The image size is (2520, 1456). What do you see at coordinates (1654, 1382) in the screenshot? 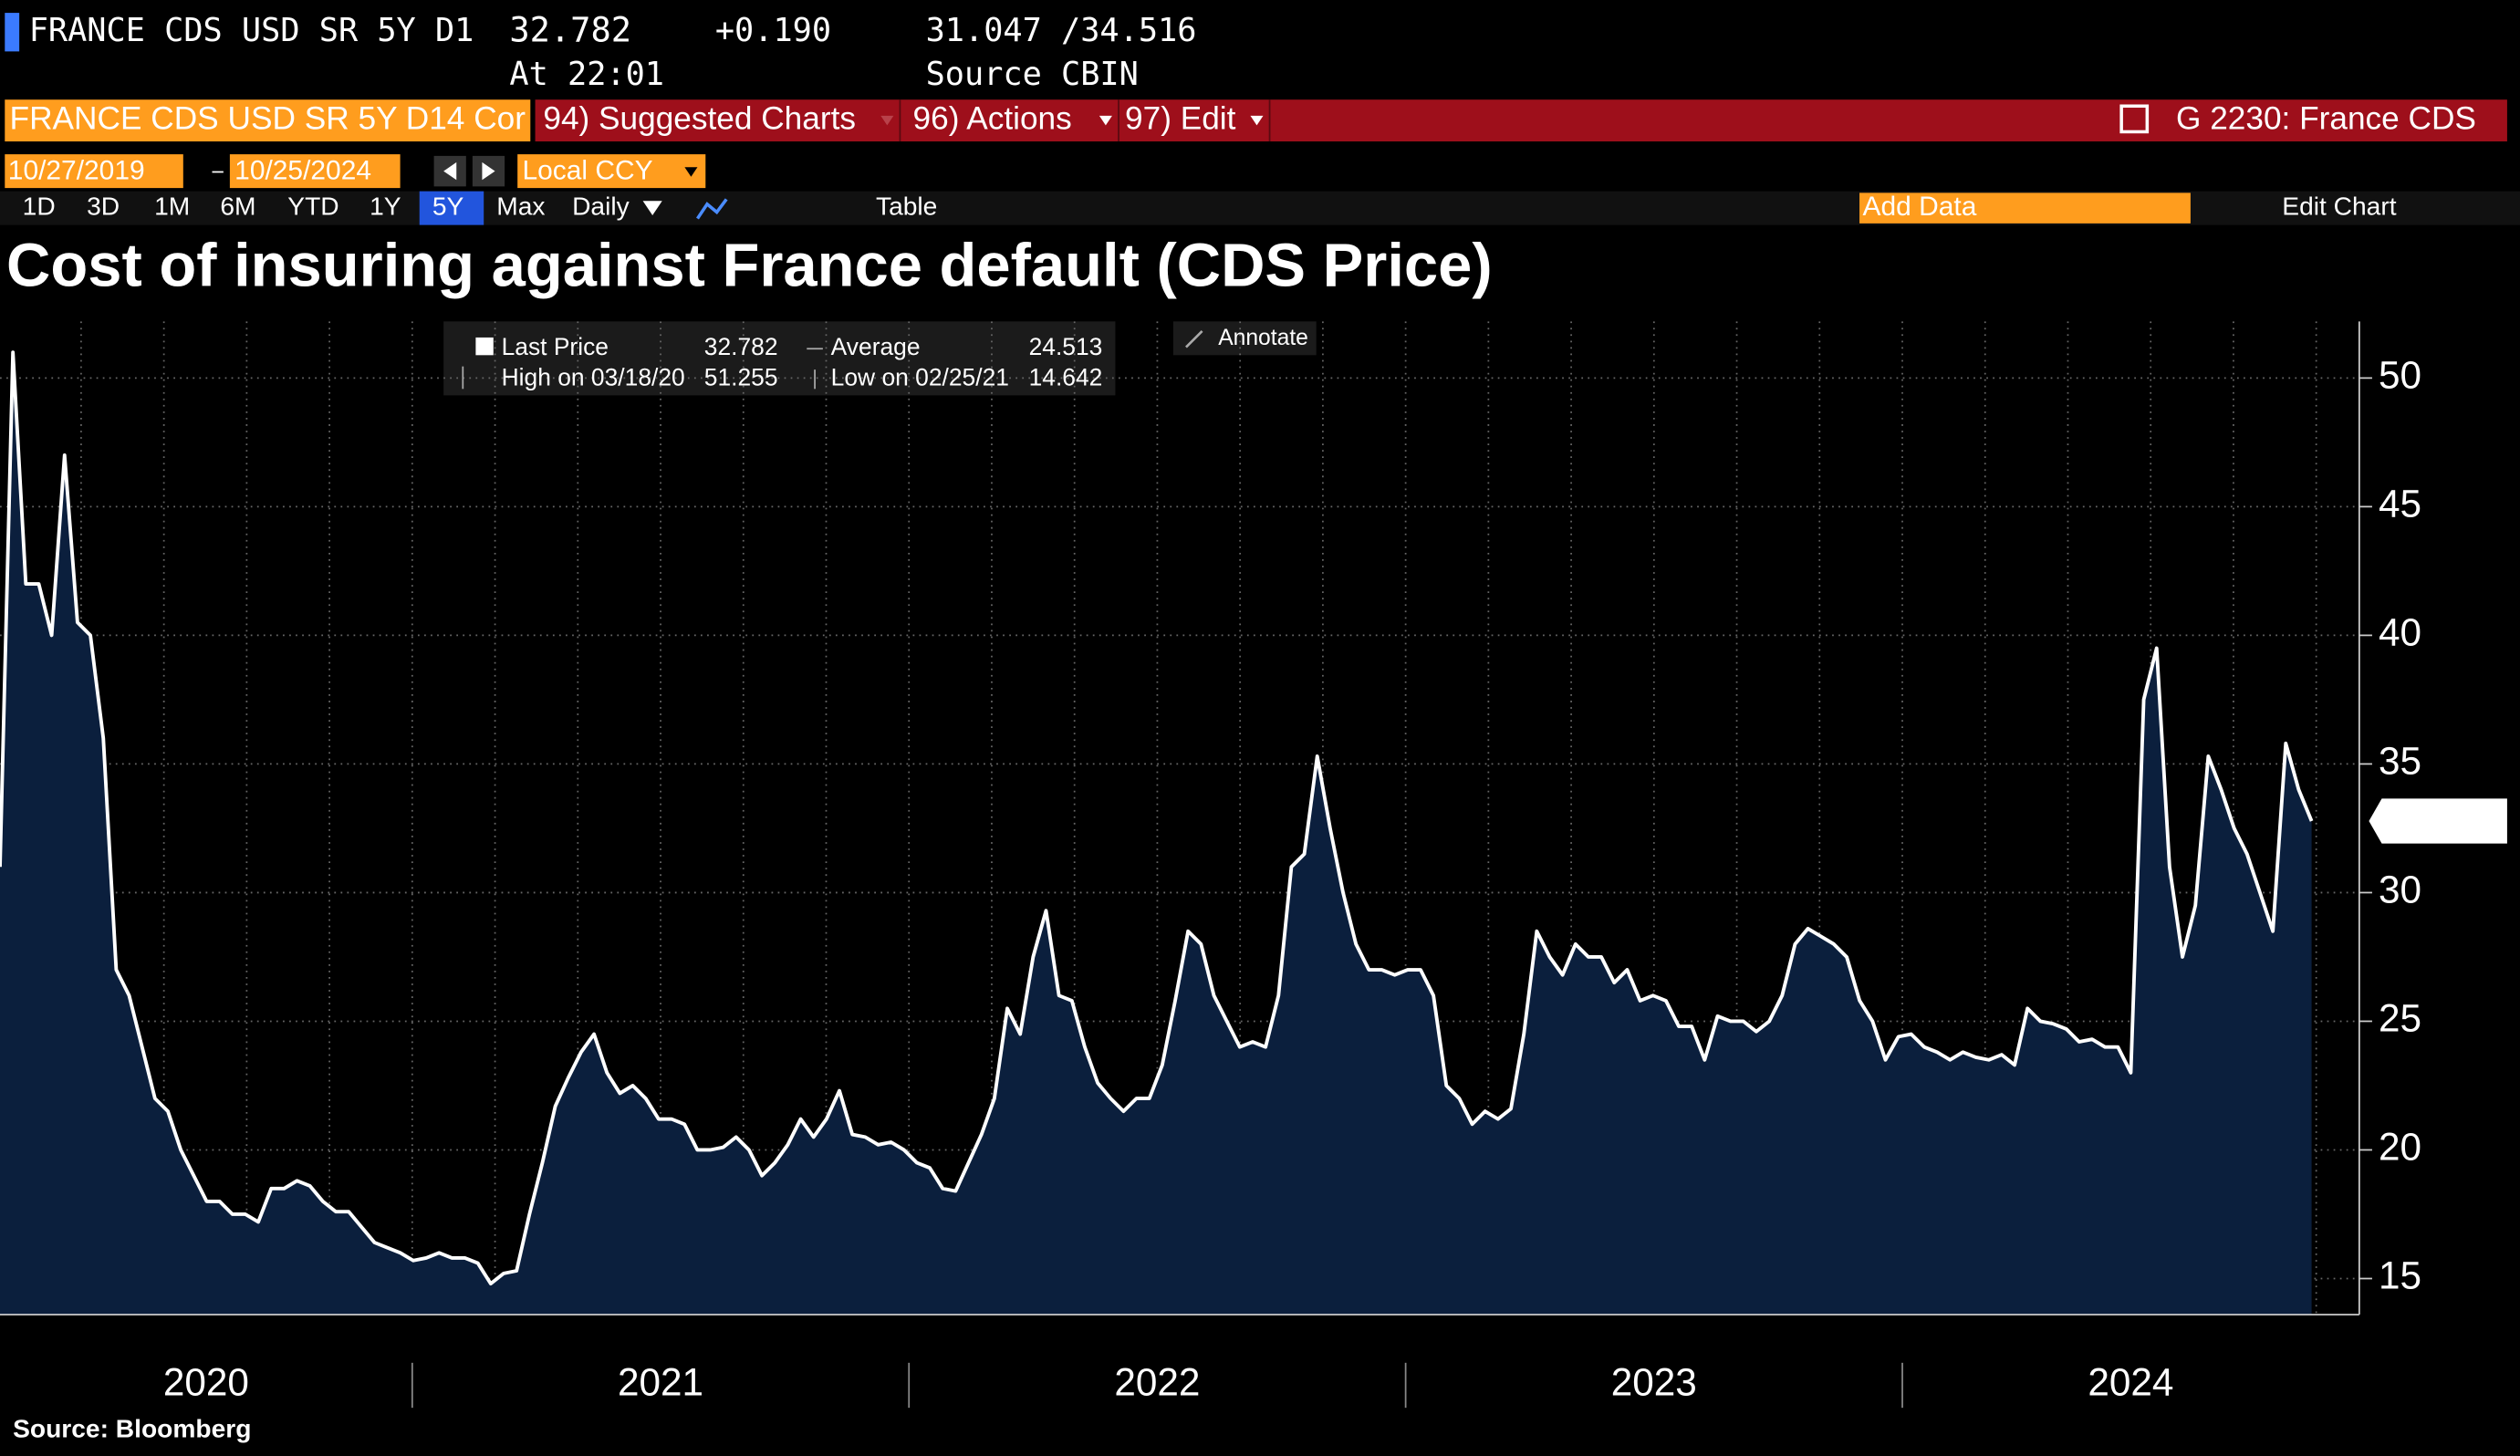
I see `x-tick-label: 2023` at bounding box center [1654, 1382].